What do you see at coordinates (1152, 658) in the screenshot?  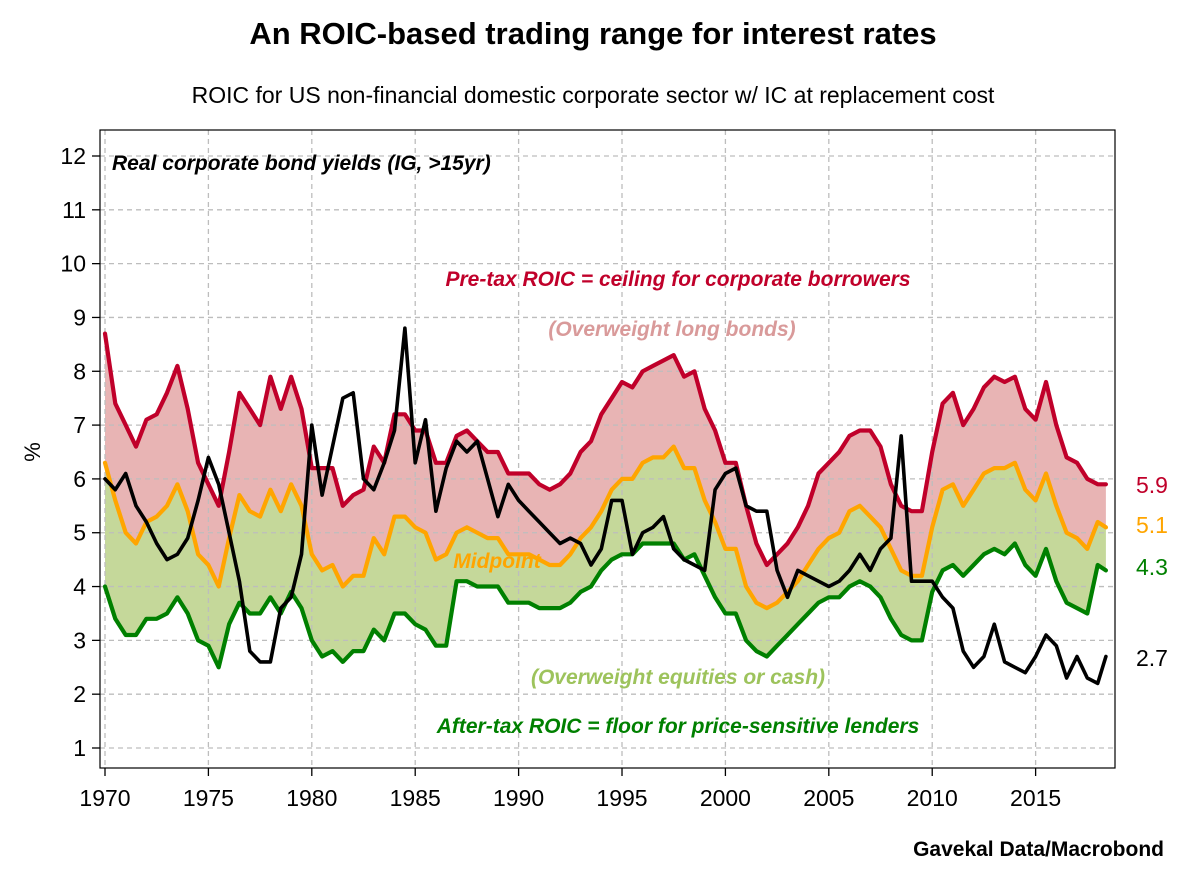 I see `bond-end-value-label: 2.7` at bounding box center [1152, 658].